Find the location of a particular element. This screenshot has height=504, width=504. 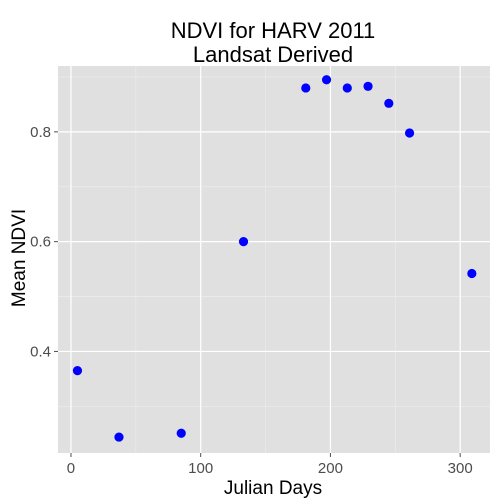

chart-title-line-2: Landsat Derived is located at coordinates (273, 54).